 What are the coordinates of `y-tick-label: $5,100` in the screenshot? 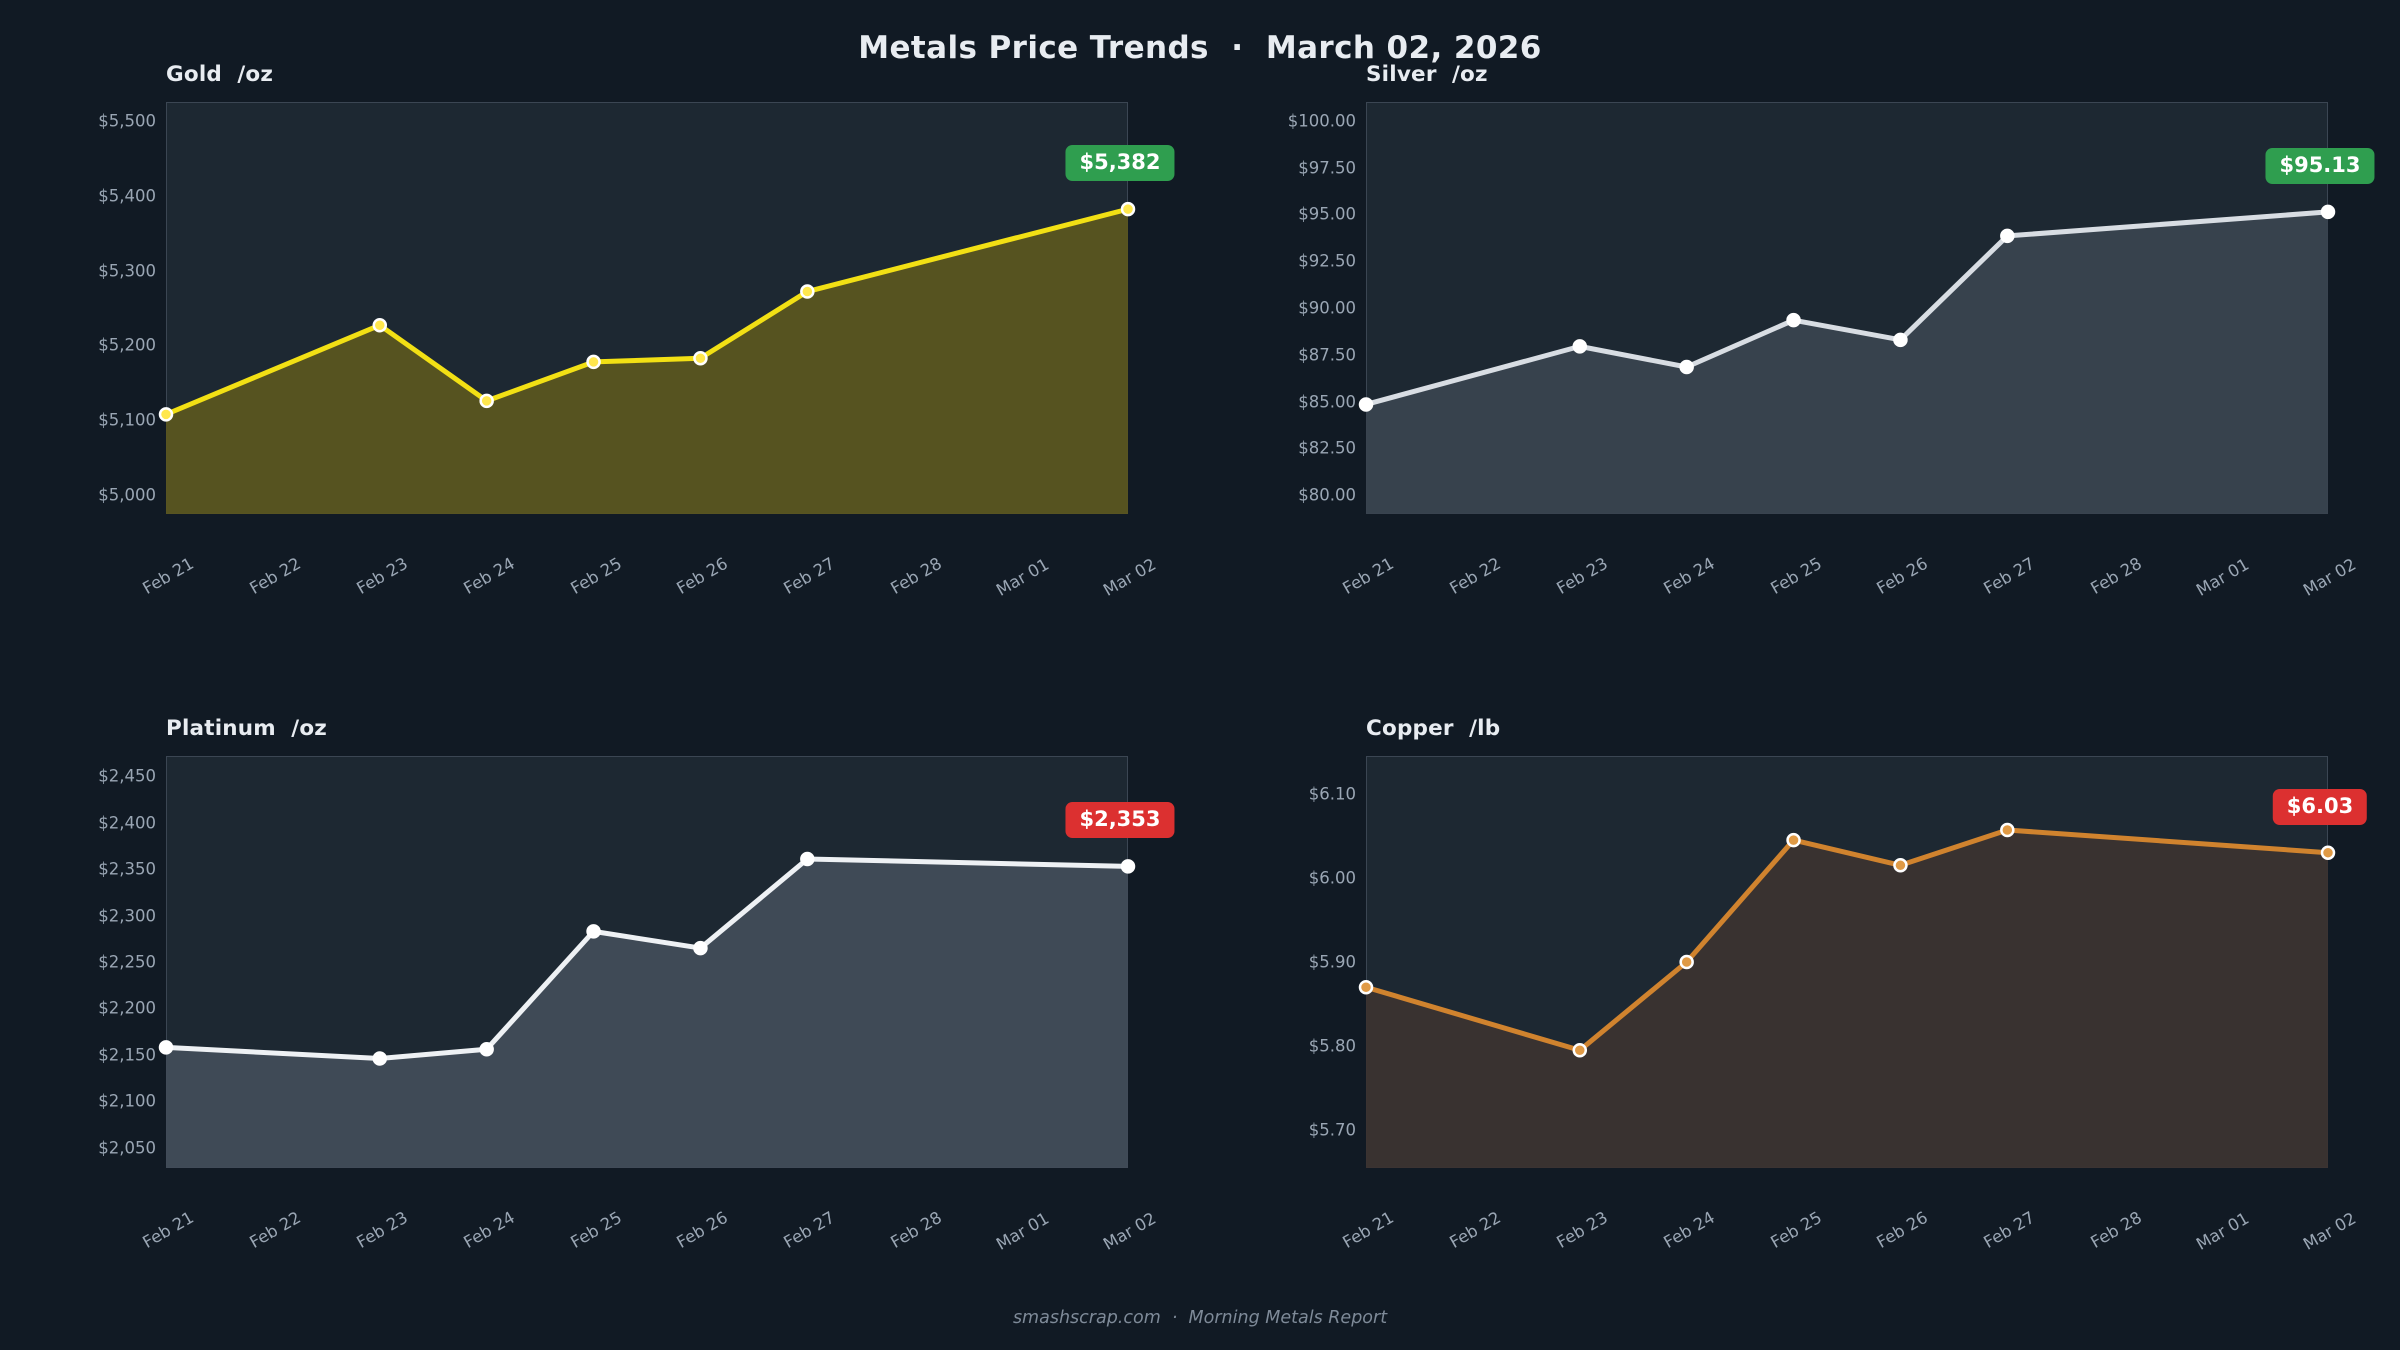 It's located at (127, 420).